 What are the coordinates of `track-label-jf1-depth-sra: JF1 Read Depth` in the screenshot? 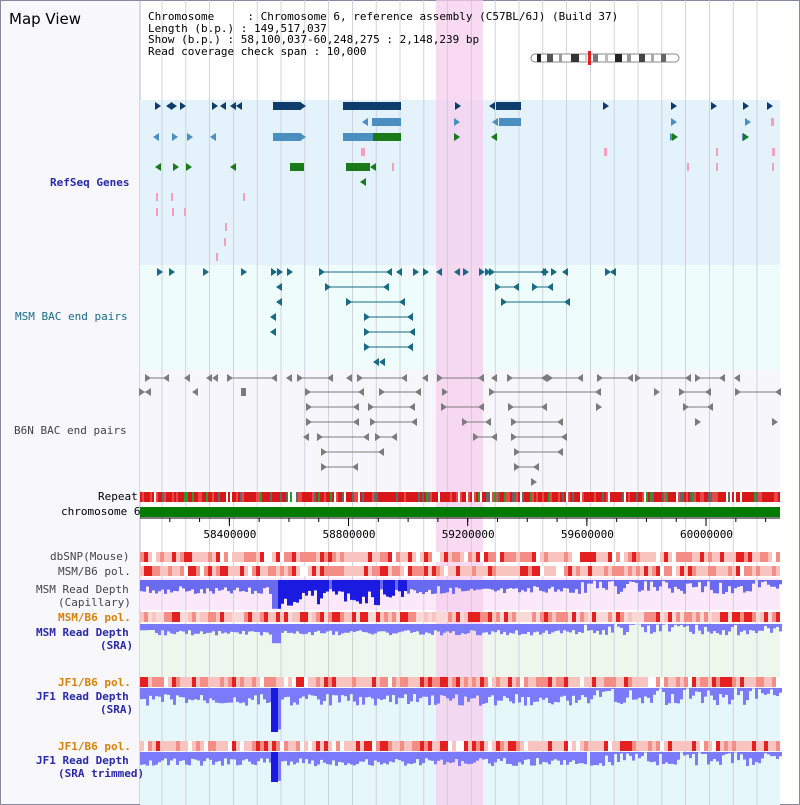 It's located at (82, 696).